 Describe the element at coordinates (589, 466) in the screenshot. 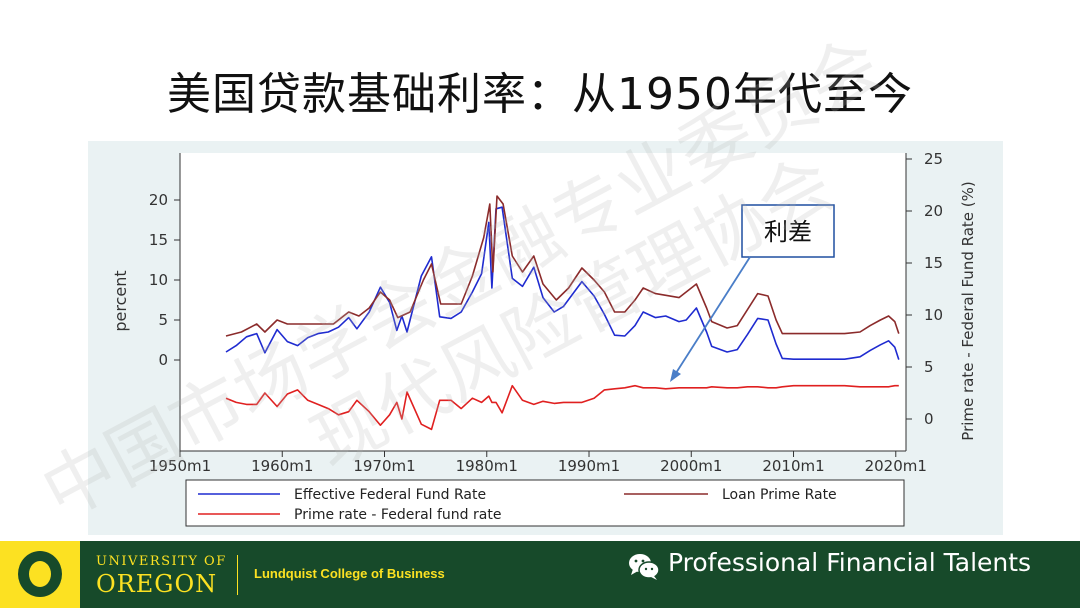

I see `x-tick-label: 1990m1` at that location.